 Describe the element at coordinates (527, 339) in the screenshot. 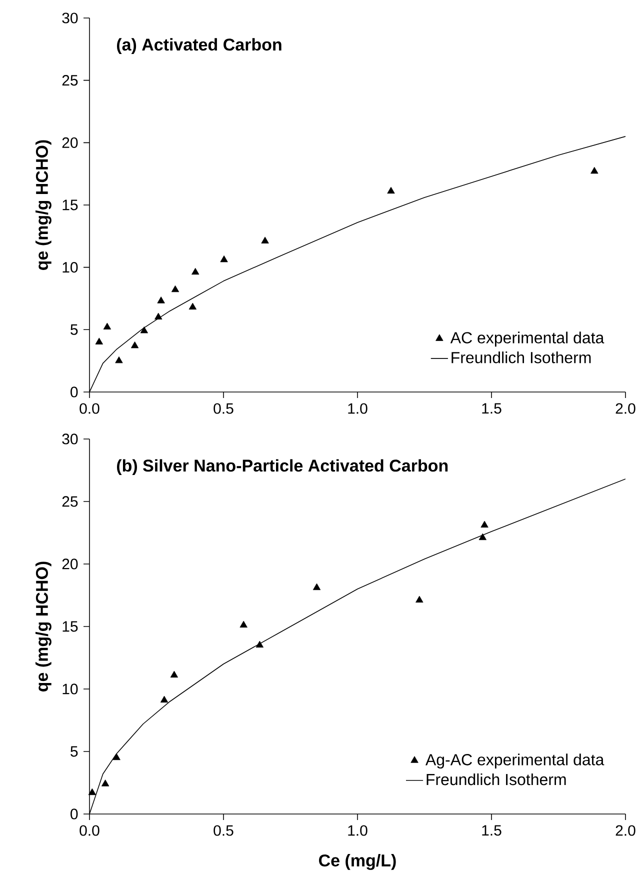

I see `legend-label: AC experimental data` at that location.